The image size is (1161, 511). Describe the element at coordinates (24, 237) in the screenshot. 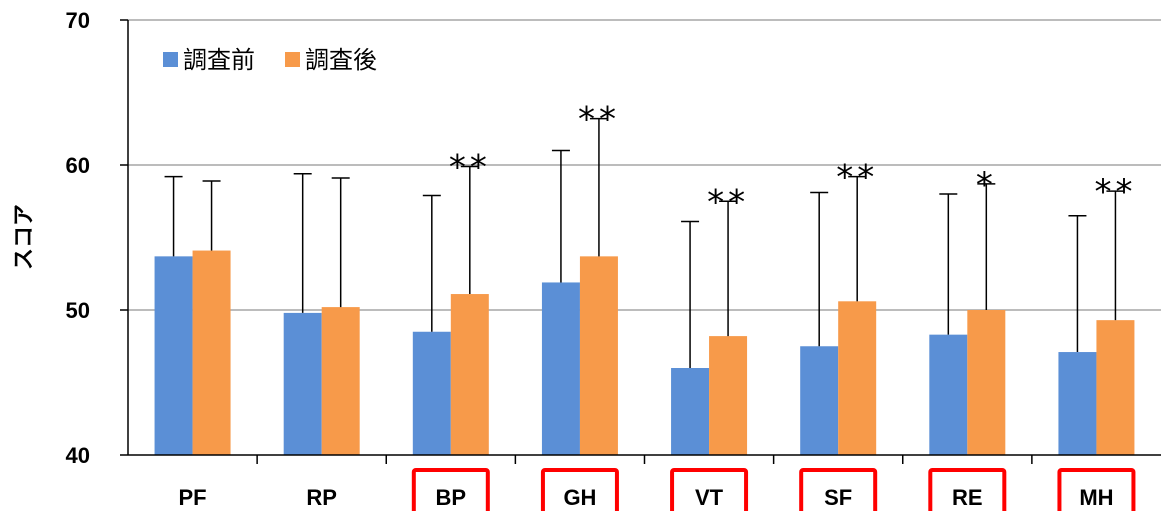

I see `y-axis-title: スコア` at that location.